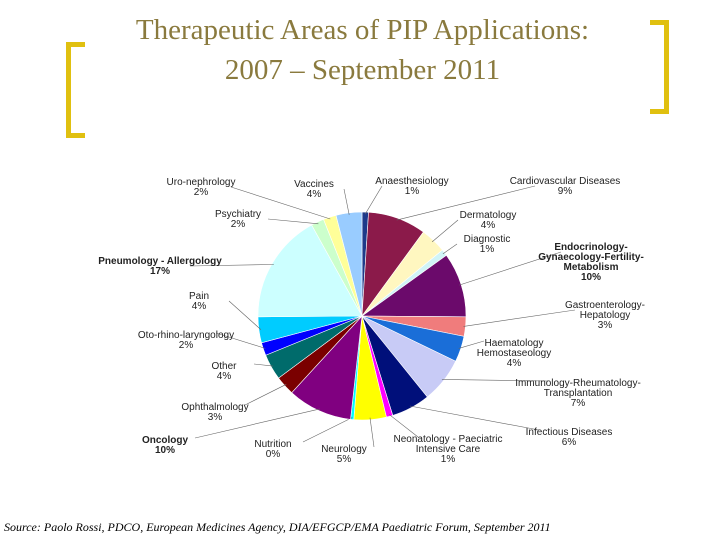  I want to click on slice-label: Cardiovascular Diseases 9%, so click(565, 186).